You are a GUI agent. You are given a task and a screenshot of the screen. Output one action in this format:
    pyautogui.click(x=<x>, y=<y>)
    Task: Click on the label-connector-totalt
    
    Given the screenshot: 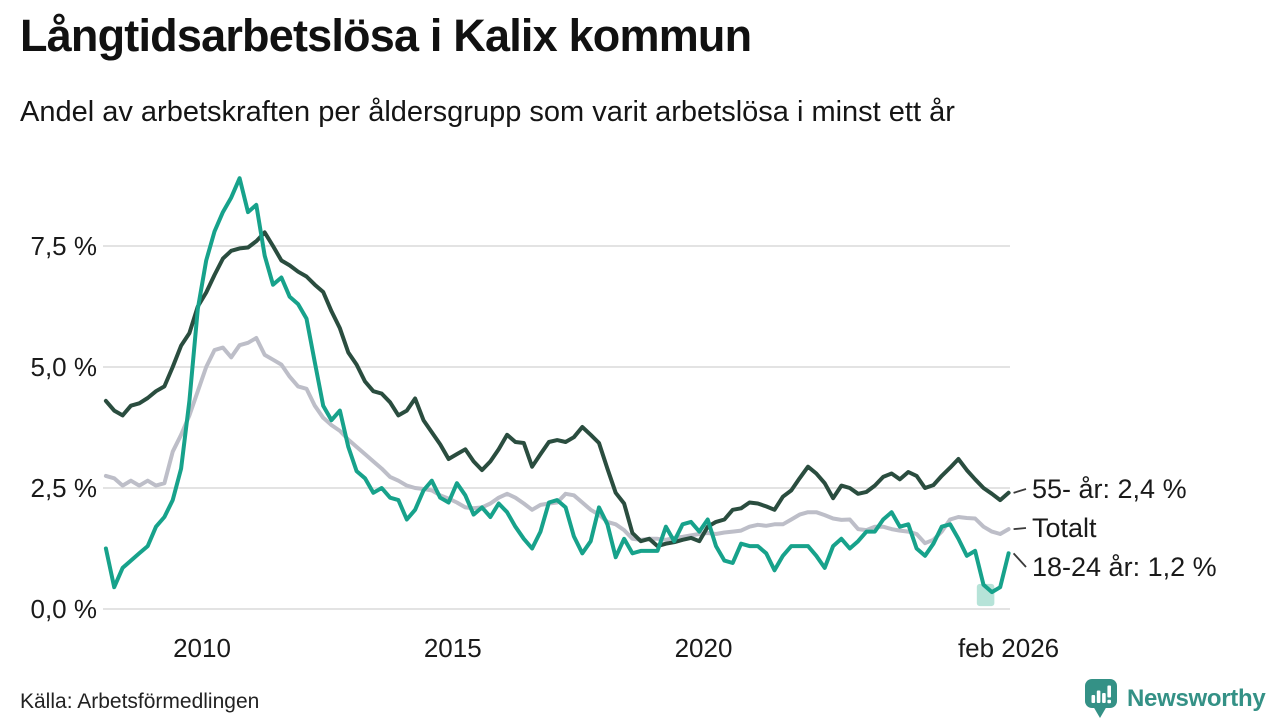 What is the action you would take?
    pyautogui.click(x=1020, y=529)
    